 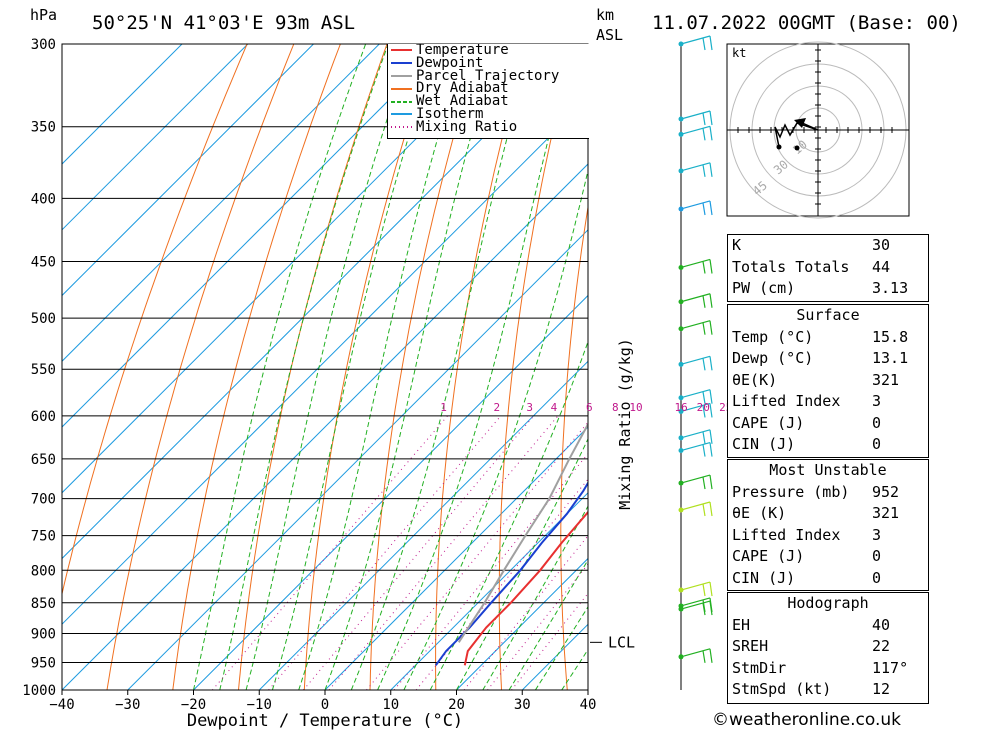 What do you see at coordinates (807, 720) in the screenshot?
I see `copyright-link: ©weatheronline.co.uk` at bounding box center [807, 720].